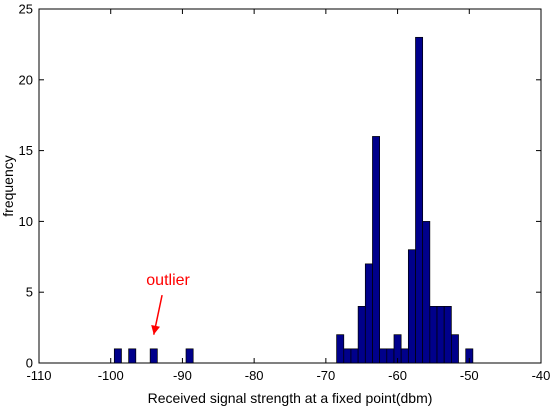  Describe the element at coordinates (168, 280) in the screenshot. I see `outlier-annotation: outlier` at that location.